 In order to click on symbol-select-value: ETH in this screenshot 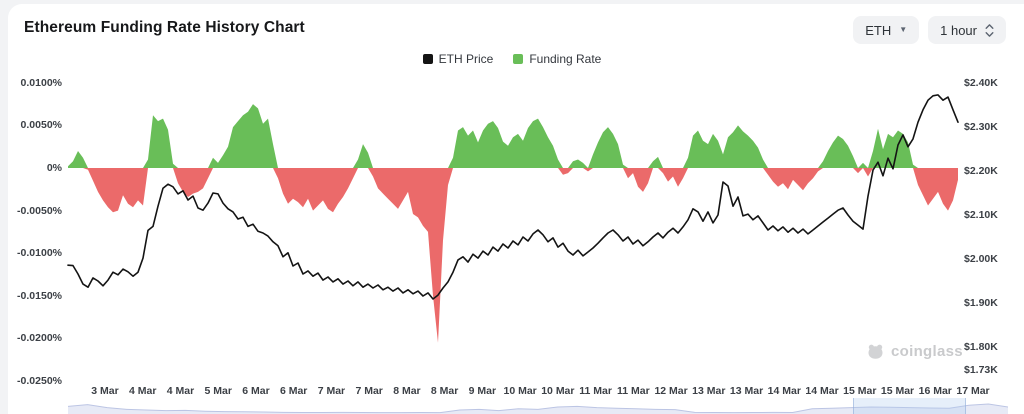, I will do `click(878, 30)`.